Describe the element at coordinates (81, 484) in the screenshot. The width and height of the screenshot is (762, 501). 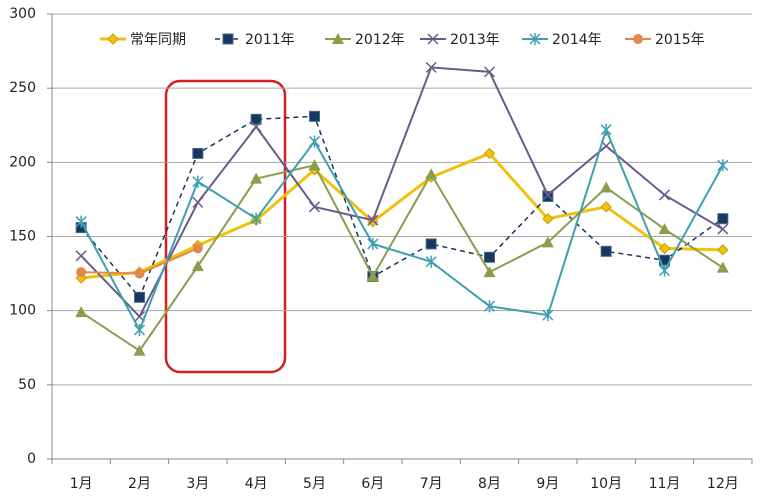
I see `x-tick-label: 1月` at that location.